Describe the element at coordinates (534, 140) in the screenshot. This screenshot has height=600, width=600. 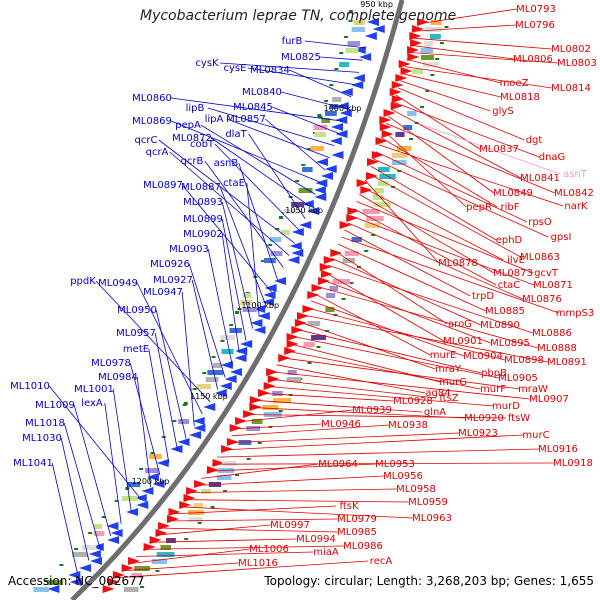
I see `gene-label-right: dgt` at that location.